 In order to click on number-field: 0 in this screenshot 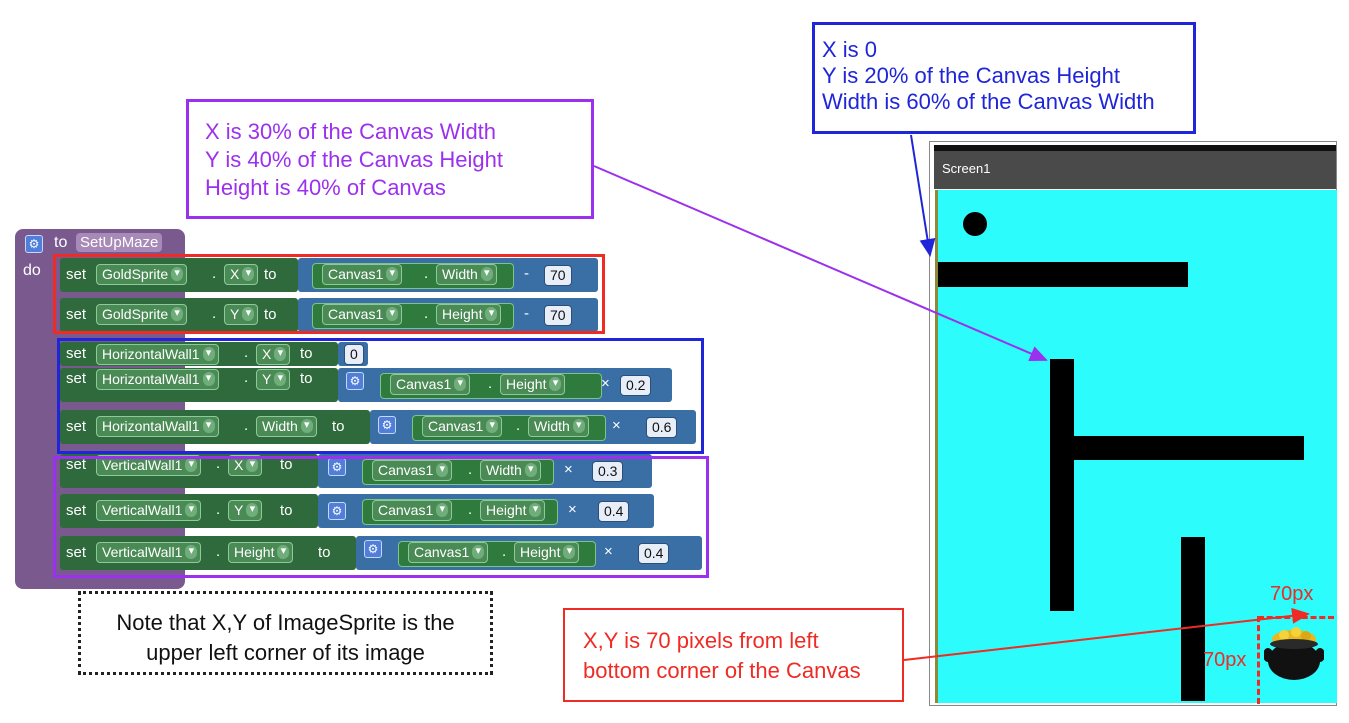, I will do `click(354, 354)`.